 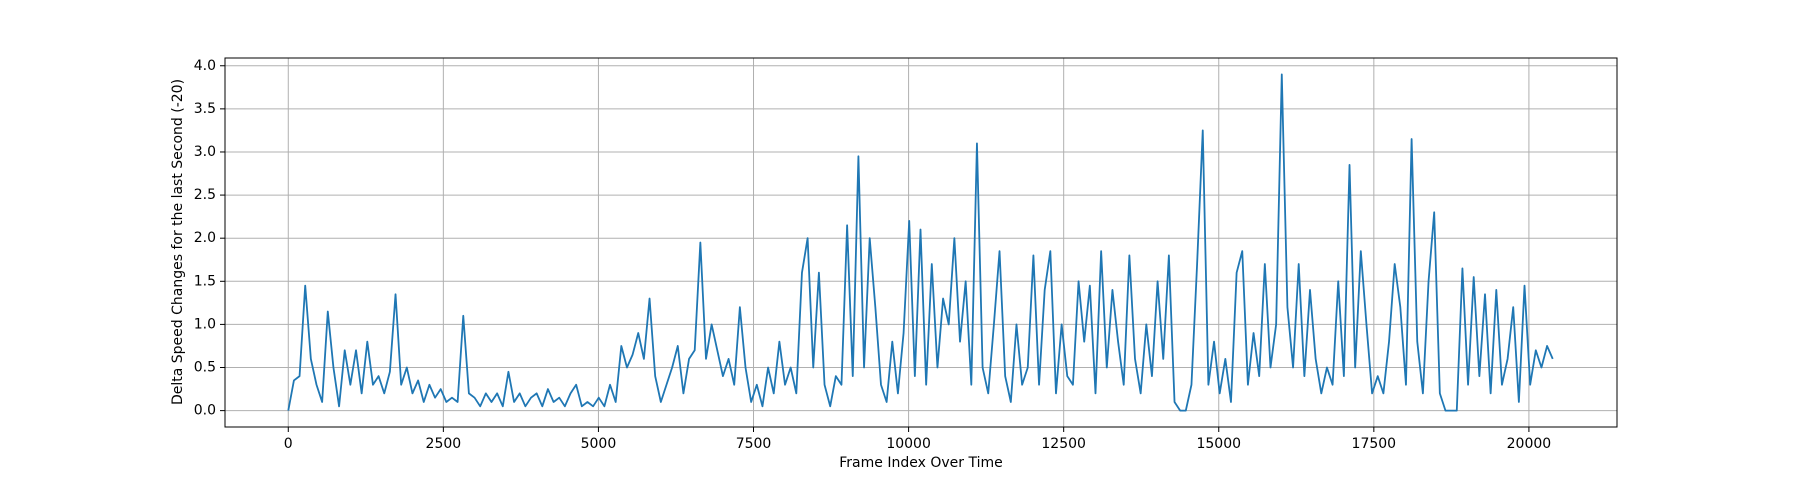 What do you see at coordinates (205, 195) in the screenshot?
I see `y-tick-label: 2.5` at bounding box center [205, 195].